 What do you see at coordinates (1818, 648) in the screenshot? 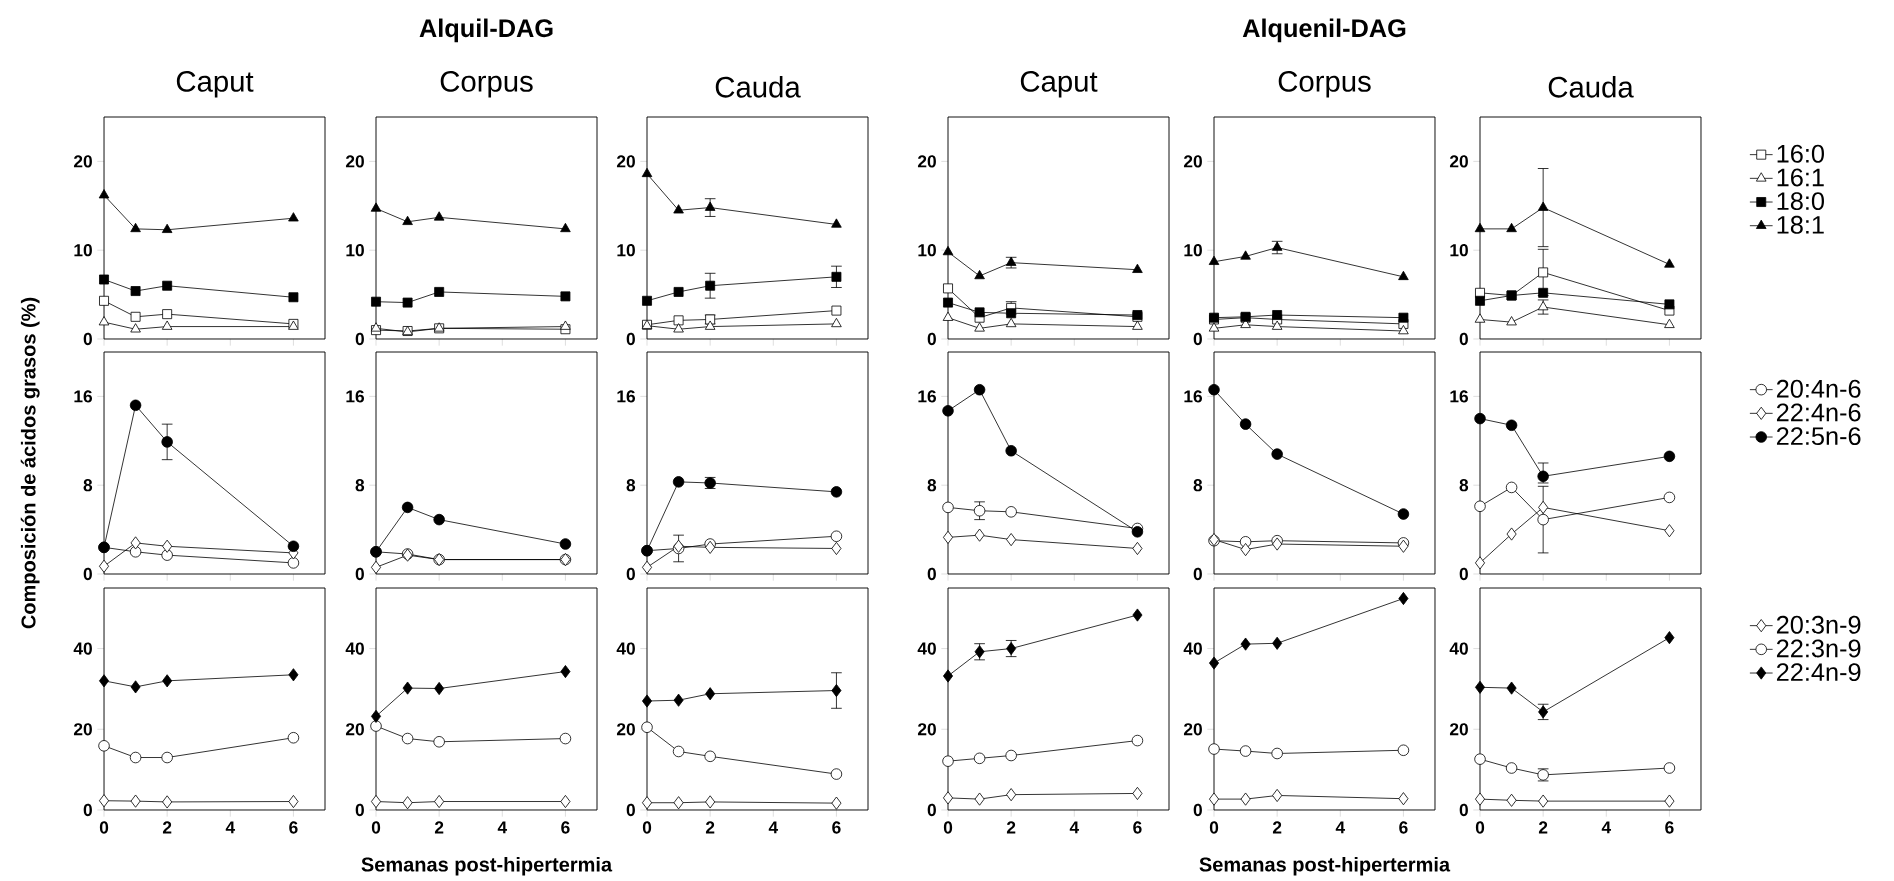
I see `legend-label: 22:3n-9` at bounding box center [1818, 648].